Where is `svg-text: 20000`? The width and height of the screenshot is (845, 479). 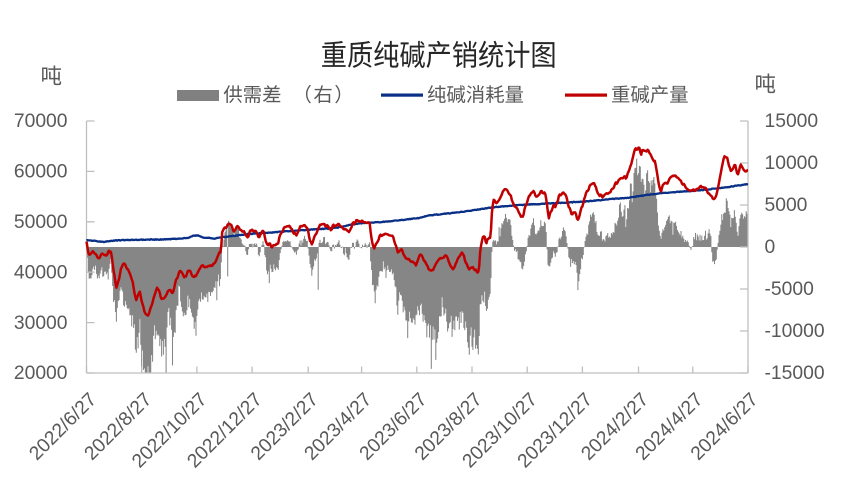 svg-text: 20000 is located at coordinates (41, 373).